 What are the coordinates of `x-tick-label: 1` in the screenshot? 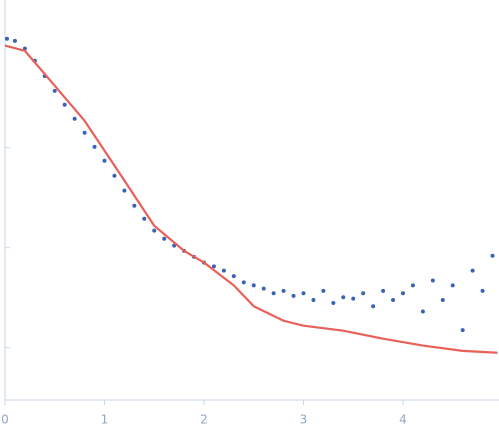 It's located at (105, 420).